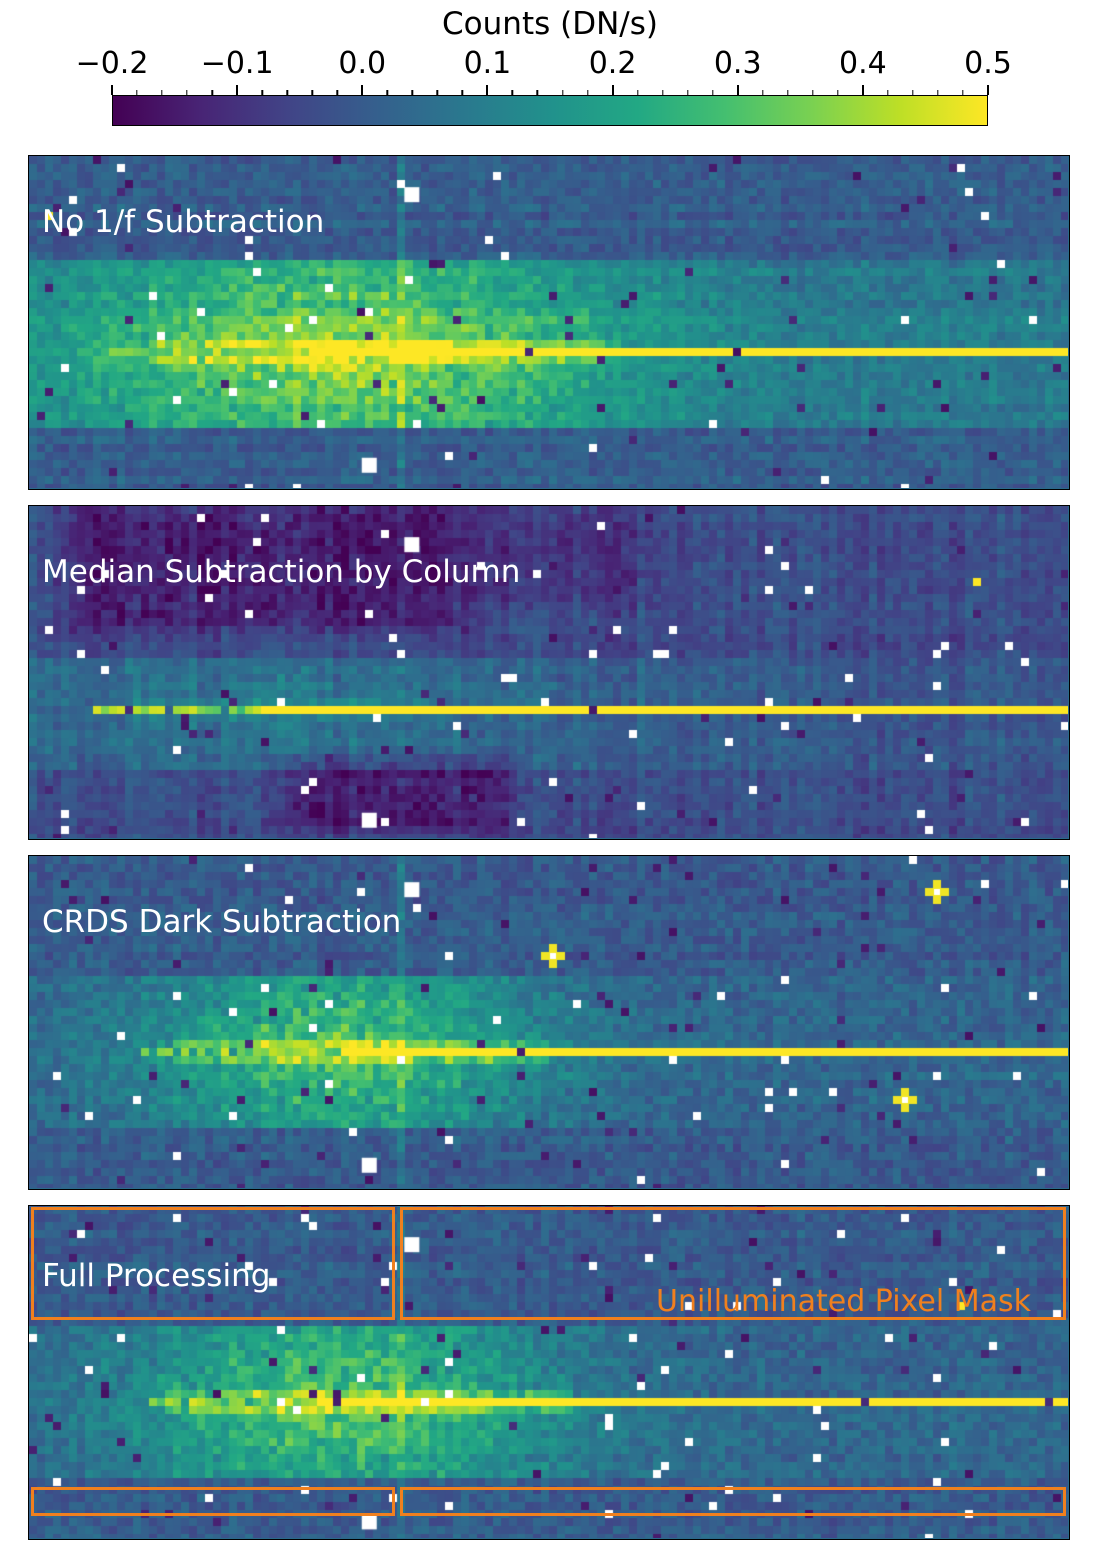 The width and height of the screenshot is (1095, 1560). Describe the element at coordinates (156, 1276) in the screenshot. I see `panel-label-full-processing: Full Processing` at that location.